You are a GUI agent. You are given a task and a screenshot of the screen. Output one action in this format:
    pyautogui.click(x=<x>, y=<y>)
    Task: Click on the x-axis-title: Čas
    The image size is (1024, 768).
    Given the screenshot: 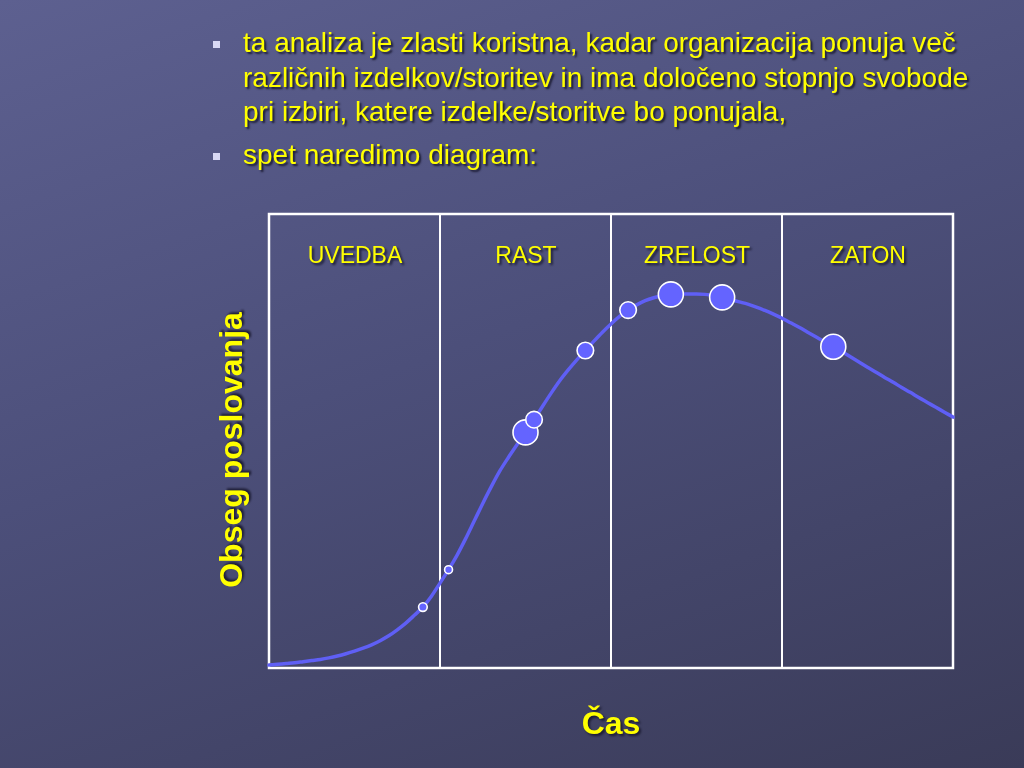 What is the action you would take?
    pyautogui.click(x=611, y=723)
    